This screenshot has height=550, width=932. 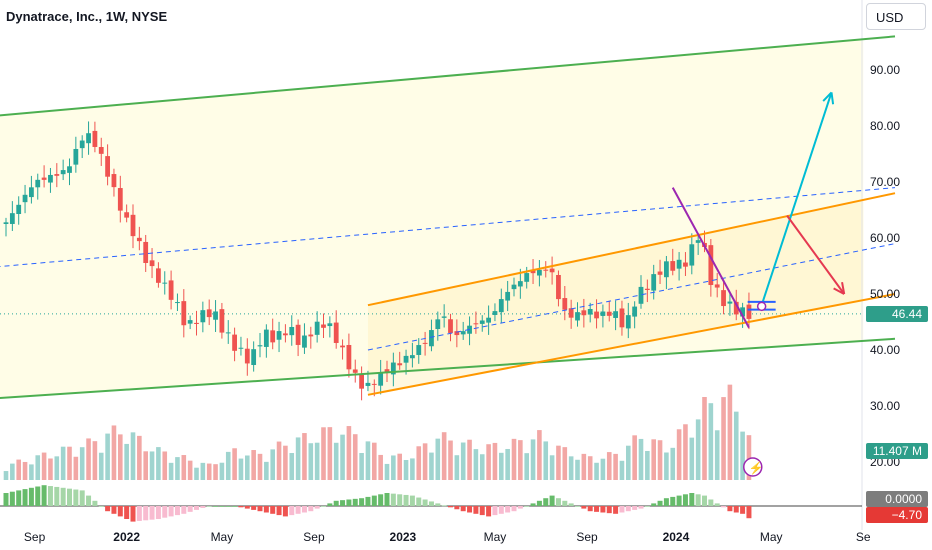 What do you see at coordinates (885, 126) in the screenshot?
I see `price-tick-label: 80.00` at bounding box center [885, 126].